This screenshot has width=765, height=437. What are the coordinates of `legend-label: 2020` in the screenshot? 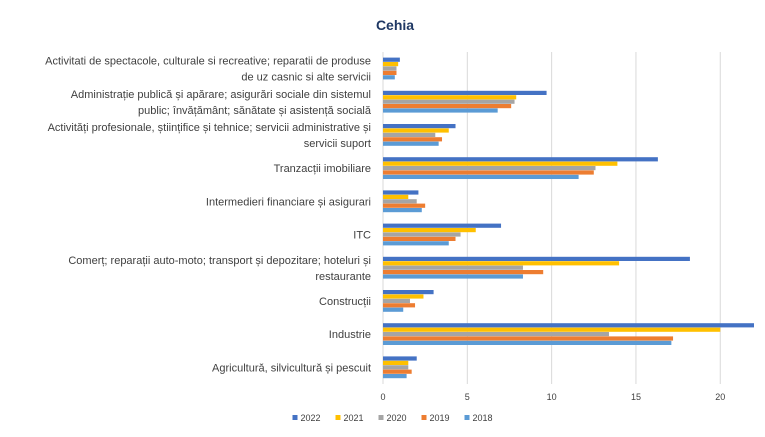 It's located at (397, 418).